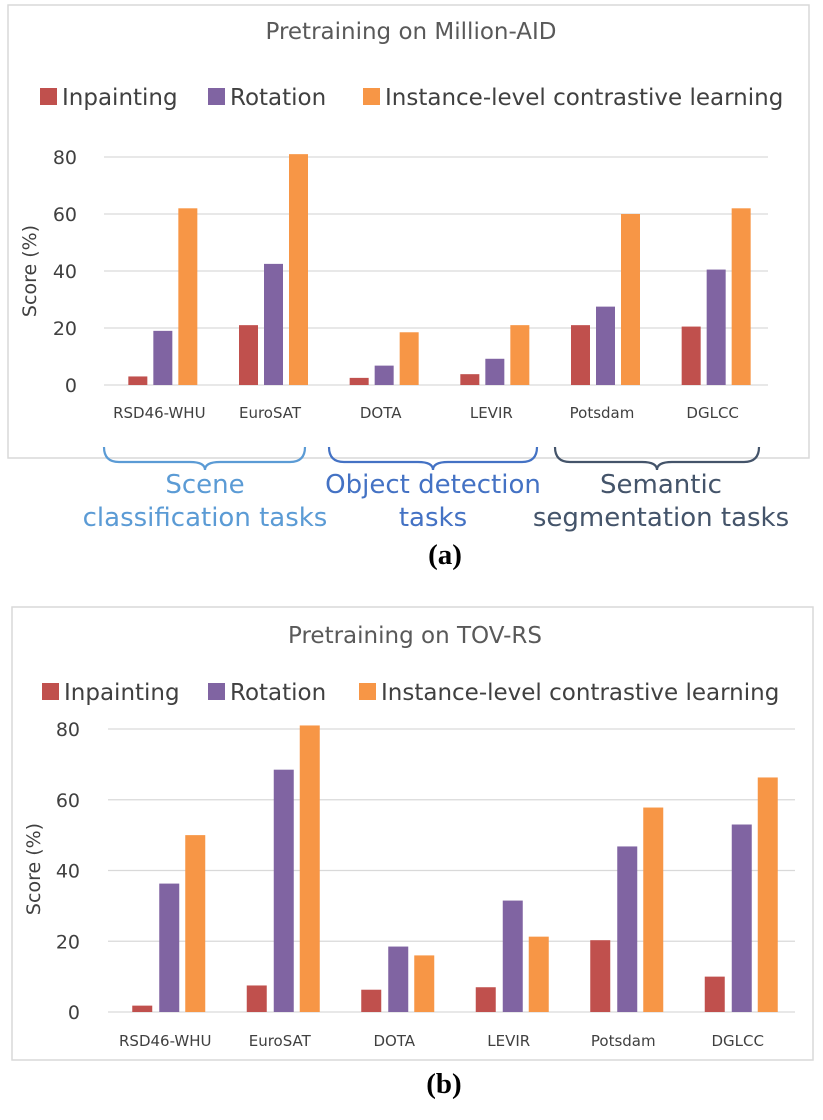  Describe the element at coordinates (216, 96) in the screenshot. I see `chart-a-legend-swatch-rotation` at that location.